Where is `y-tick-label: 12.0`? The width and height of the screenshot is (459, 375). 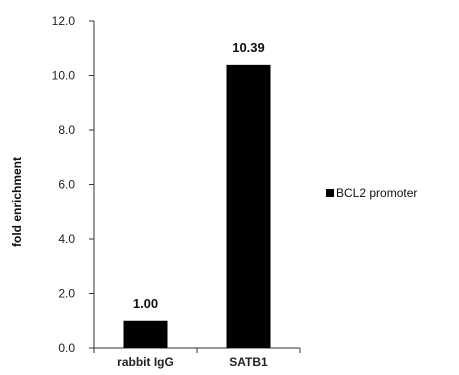
y-tick-label: 12.0 is located at coordinates (64, 21).